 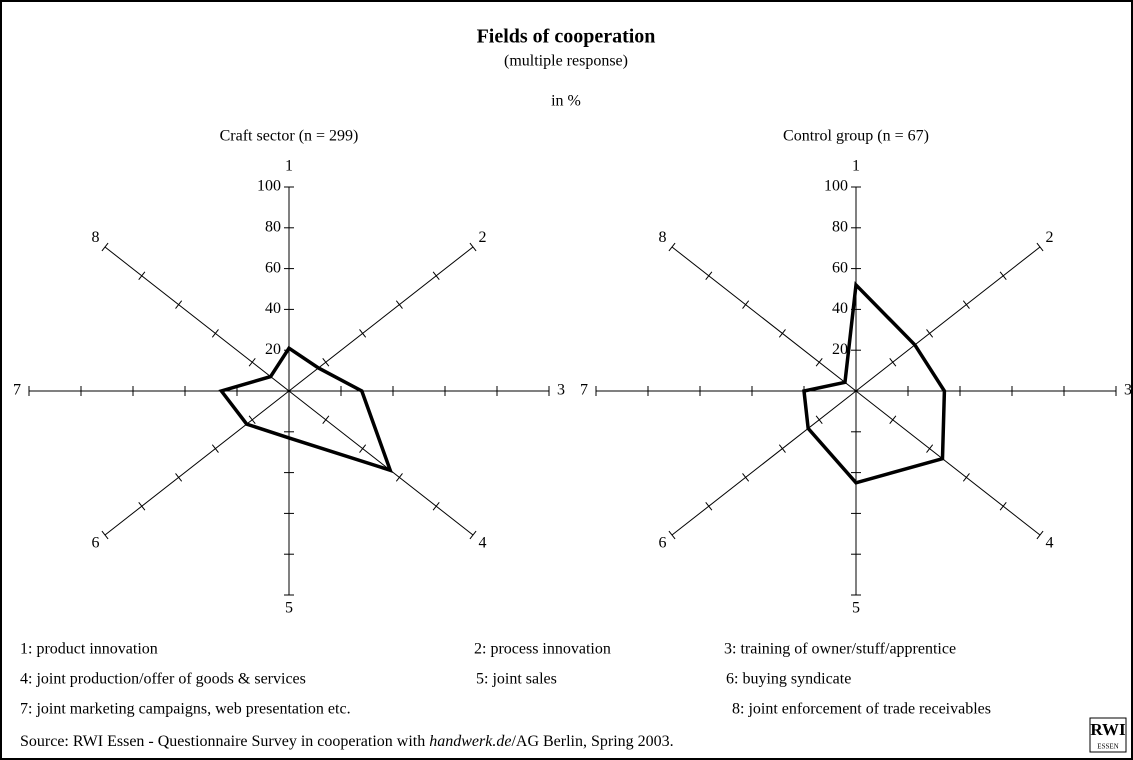 What do you see at coordinates (89, 649) in the screenshot?
I see `legend-item: 1: product innovation` at bounding box center [89, 649].